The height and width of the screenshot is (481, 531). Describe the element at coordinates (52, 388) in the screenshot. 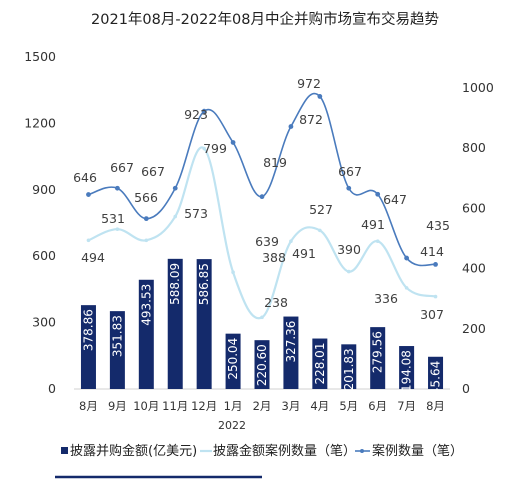

I see `y-left-tick-label: 0` at that location.